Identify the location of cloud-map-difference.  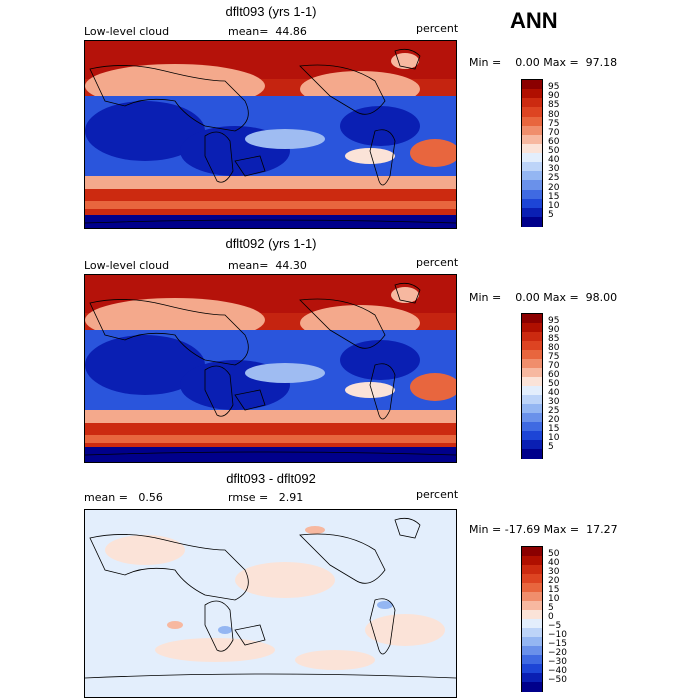
(270, 603).